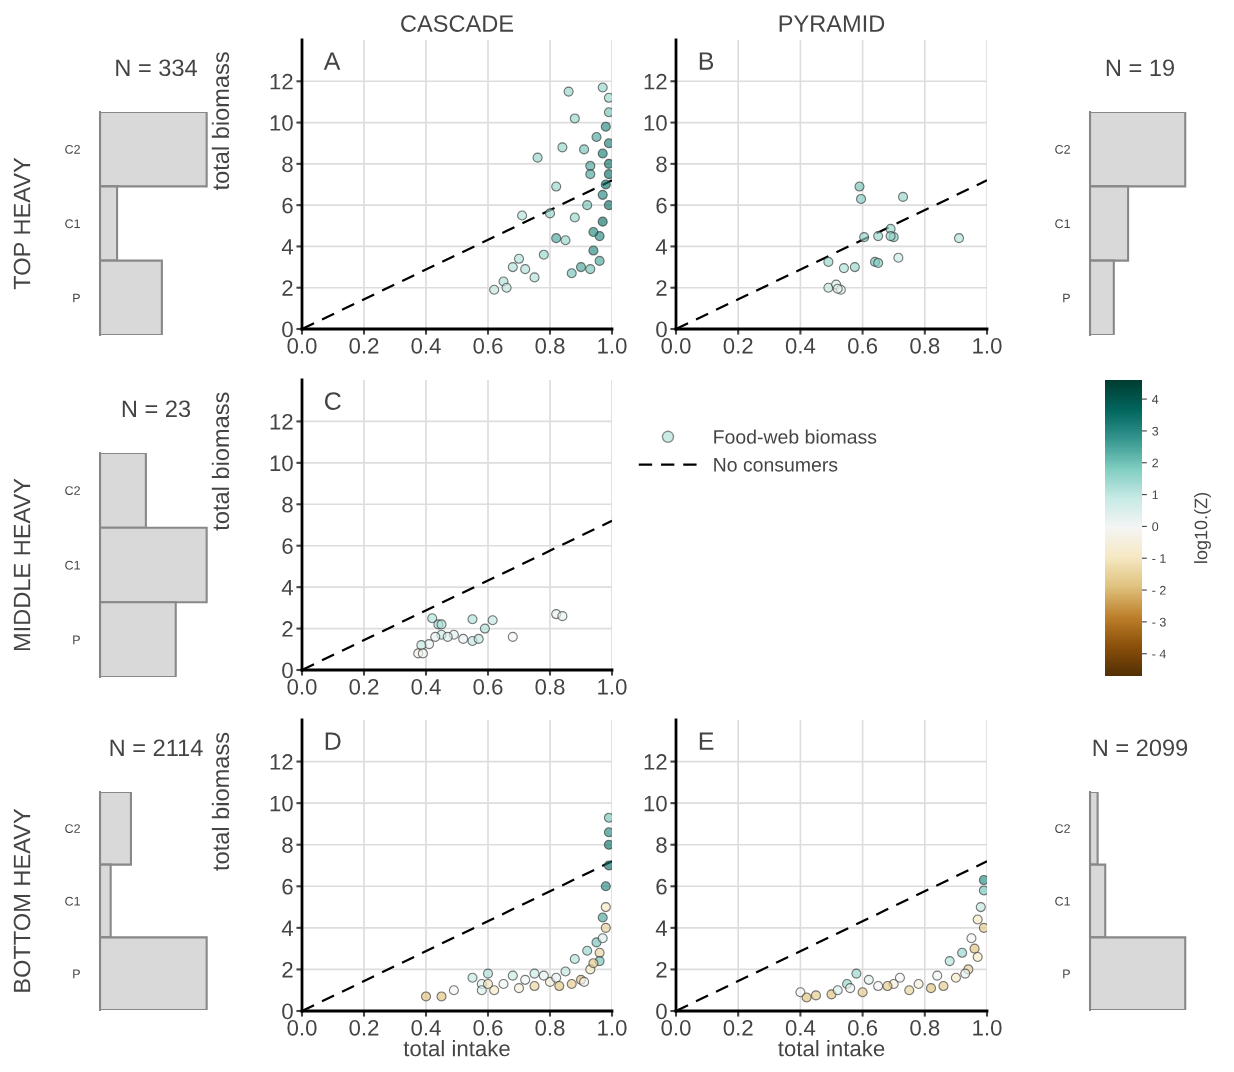 This screenshot has width=1234, height=1072. I want to click on y-axis-title: TOP HEAVY, so click(22, 223).